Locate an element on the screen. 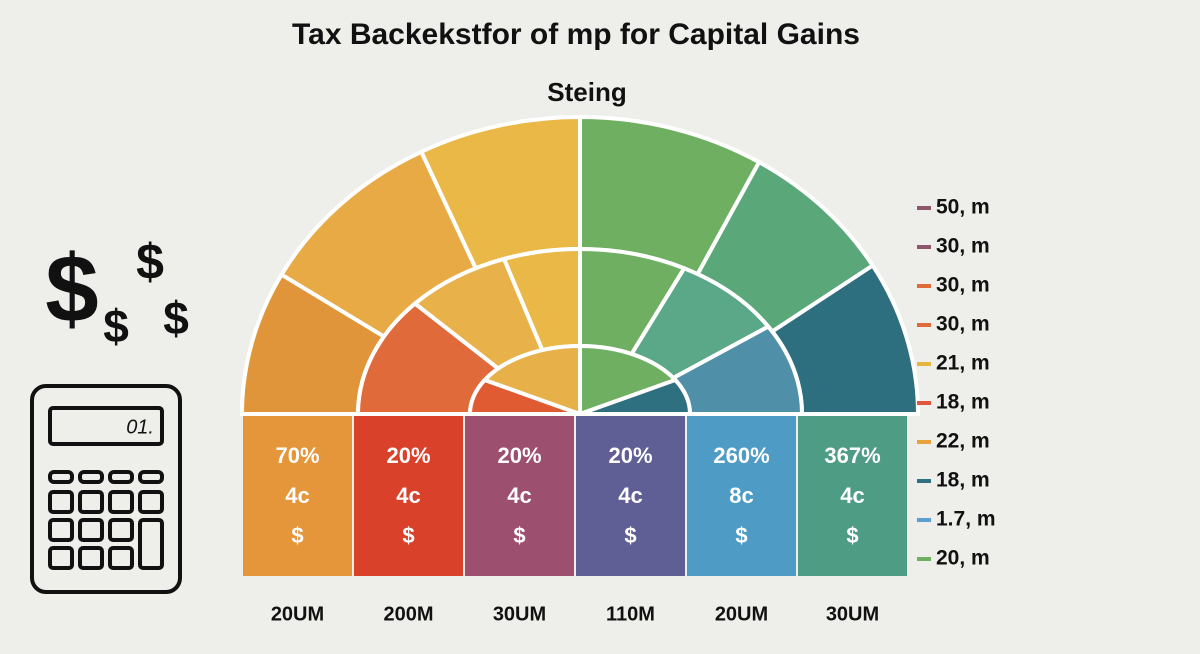 The image size is (1200, 654). calculator-display: 01. is located at coordinates (140, 427).